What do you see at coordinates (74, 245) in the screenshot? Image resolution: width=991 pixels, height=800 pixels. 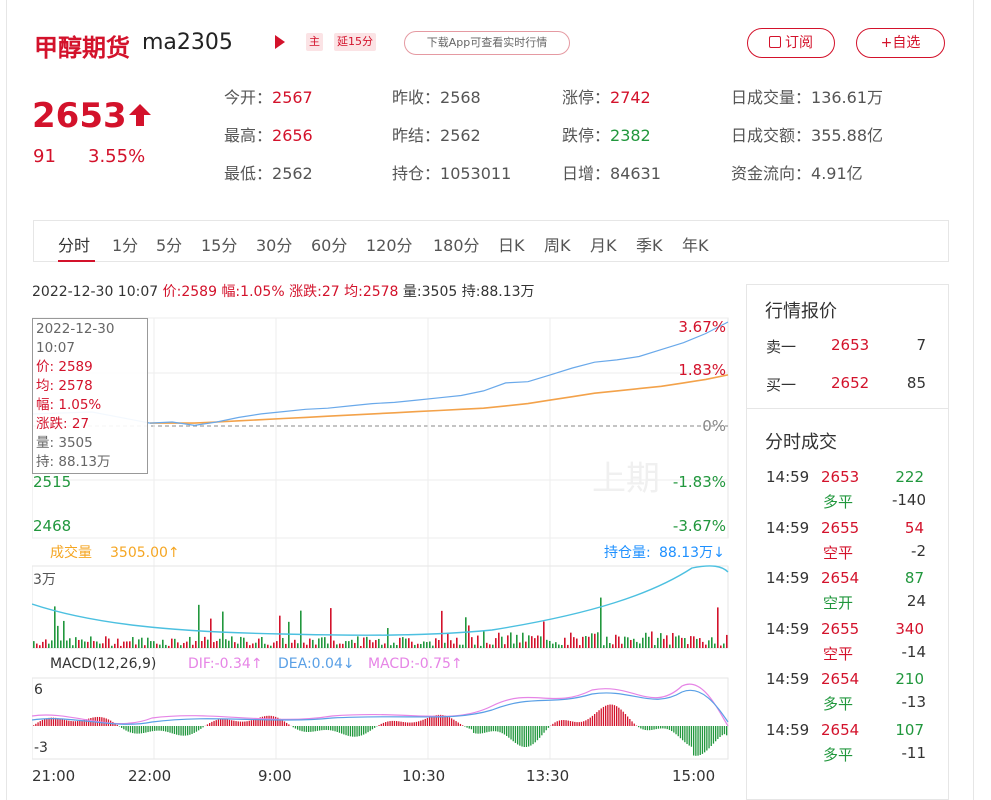 I see `tab-intraday: 分时` at bounding box center [74, 245].